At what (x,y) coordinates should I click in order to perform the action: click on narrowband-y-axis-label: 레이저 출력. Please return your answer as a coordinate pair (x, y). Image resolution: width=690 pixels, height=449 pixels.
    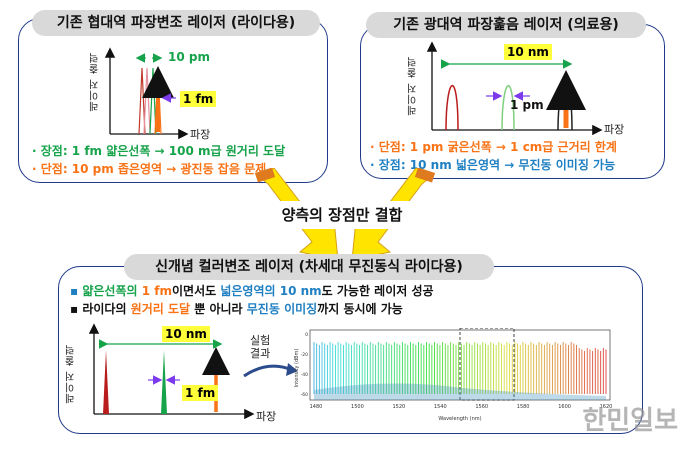
    Looking at the image, I should click on (95, 82).